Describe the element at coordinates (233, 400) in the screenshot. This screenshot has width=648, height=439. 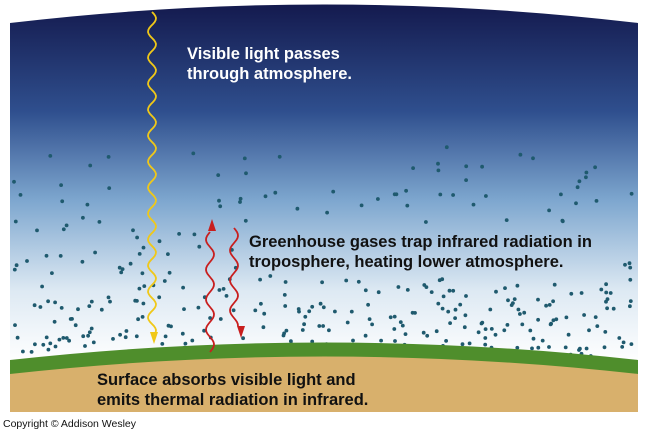
I see `surface-label-line-2: emits thermal radiation in infrared.` at that location.